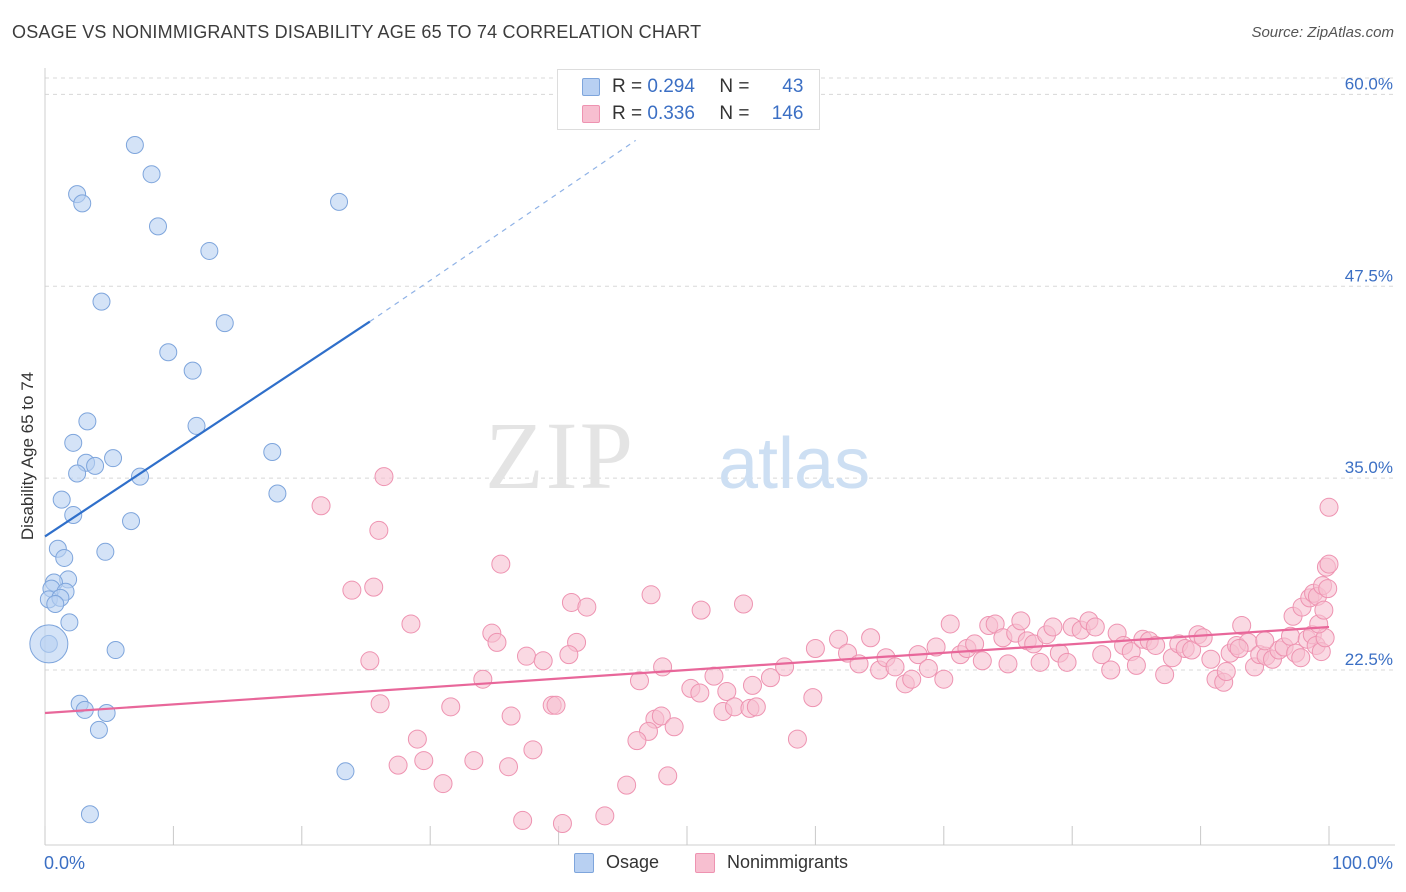 The width and height of the screenshot is (1406, 892). What do you see at coordinates (616, 862) in the screenshot?
I see `legend-item-osage: Osage` at bounding box center [616, 862].